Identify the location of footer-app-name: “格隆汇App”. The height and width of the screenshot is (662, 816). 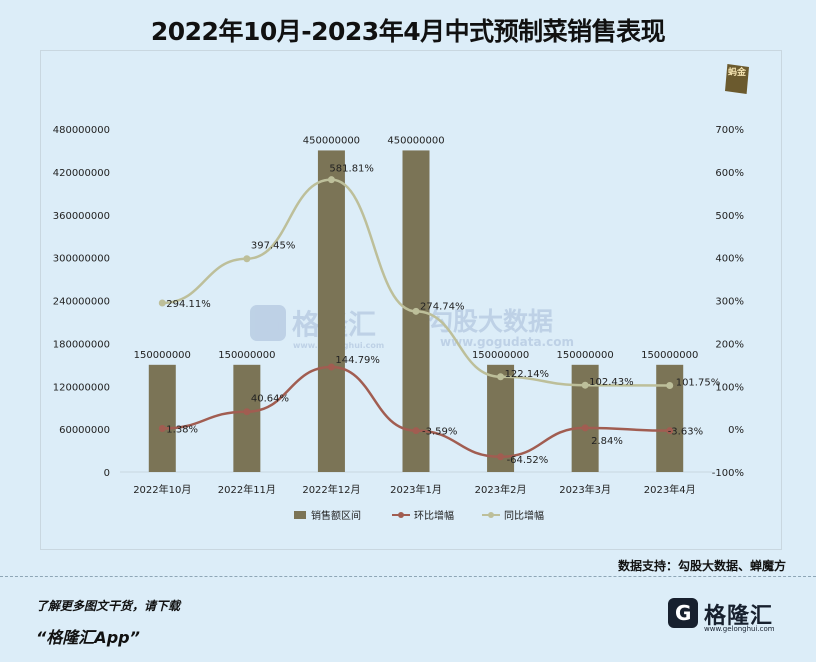
(88, 637).